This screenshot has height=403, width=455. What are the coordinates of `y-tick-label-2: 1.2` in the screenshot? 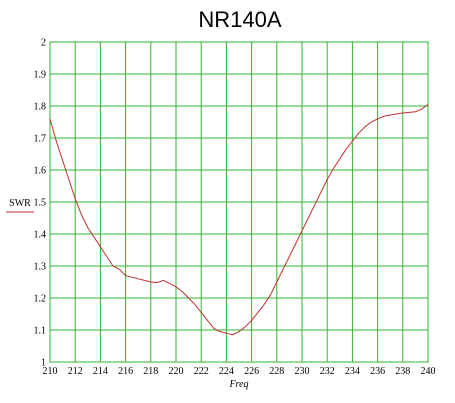 It's located at (40, 299).